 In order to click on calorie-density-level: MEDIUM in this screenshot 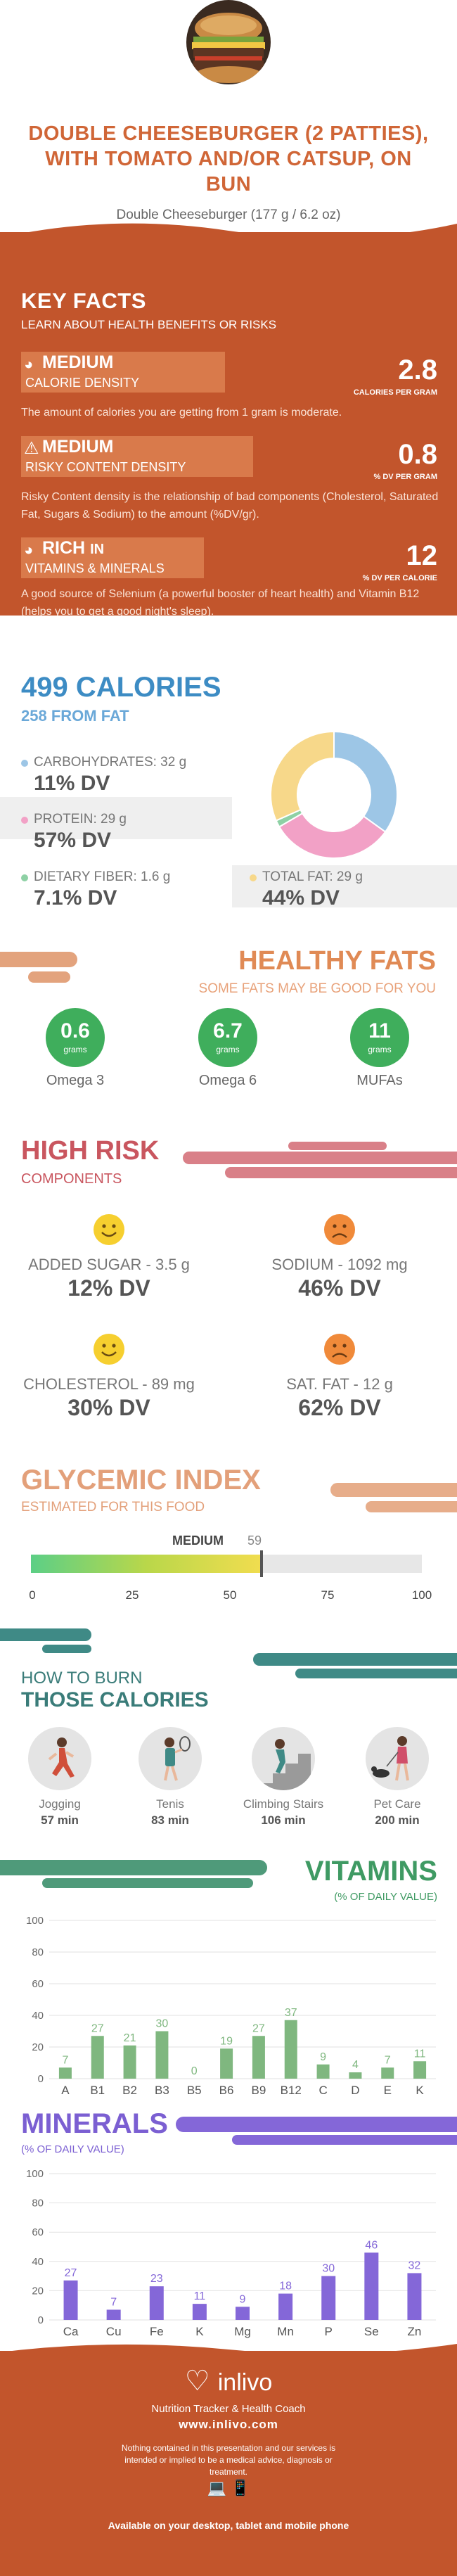, I will do `click(78, 362)`.